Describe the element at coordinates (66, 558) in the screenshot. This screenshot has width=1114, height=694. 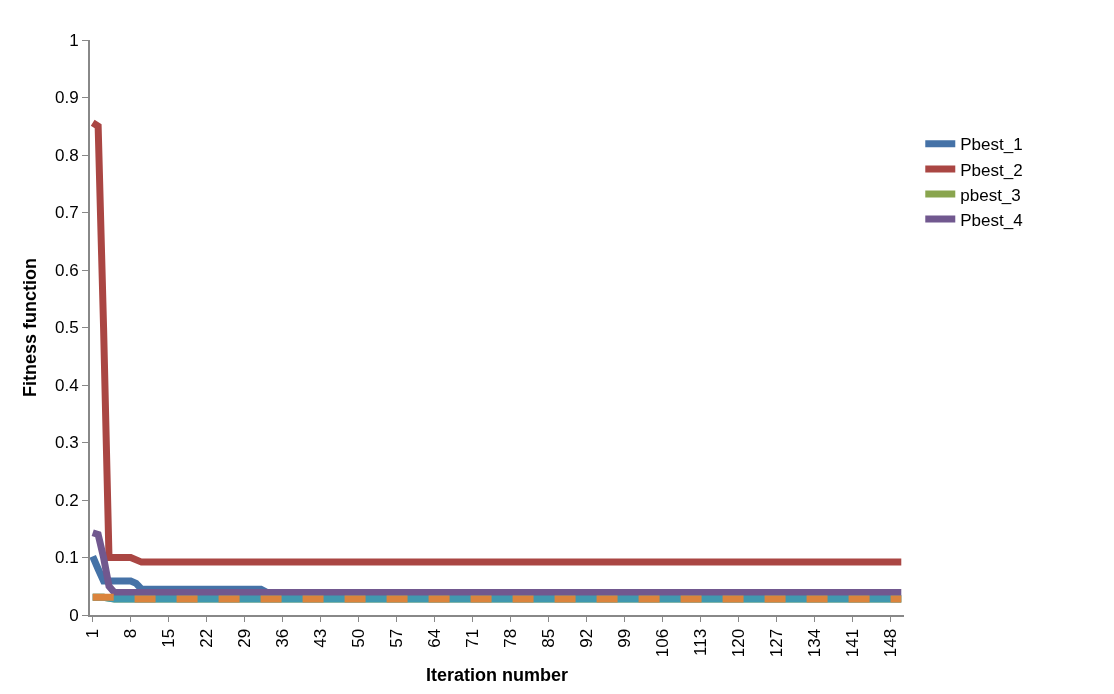
I see `y-tick-label: 0.1` at that location.